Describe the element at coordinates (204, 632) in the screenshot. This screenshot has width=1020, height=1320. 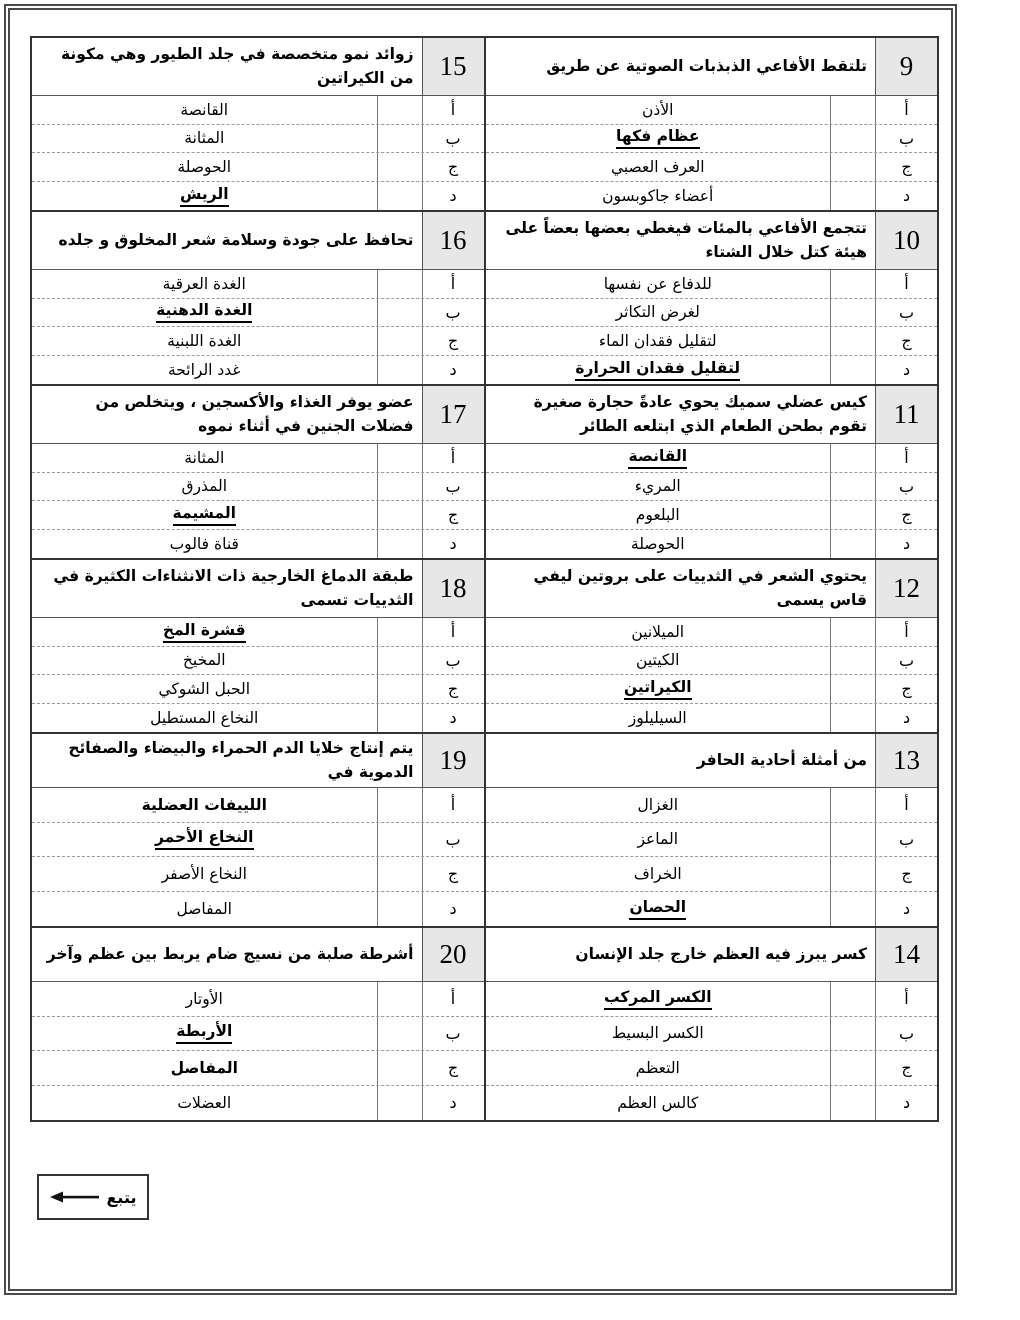
I see `option-text: قشرة المخ` at that location.